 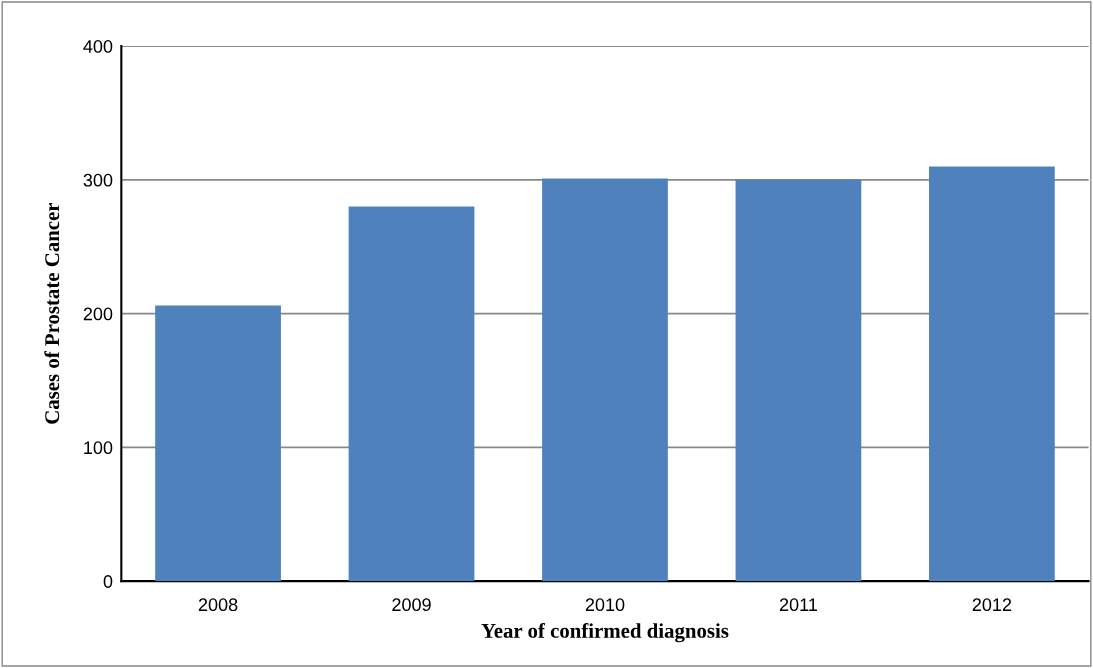 I want to click on x-tick-label: 2011, so click(x=798, y=605).